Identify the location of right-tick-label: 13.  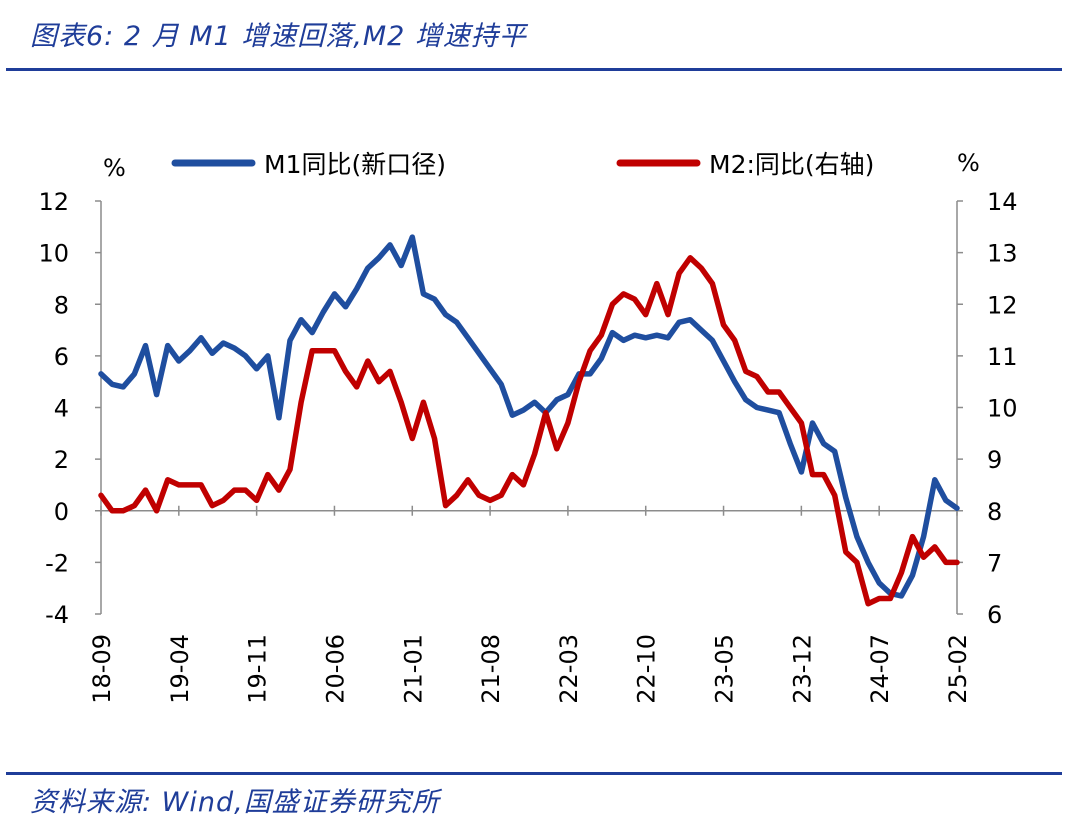
(1002, 254).